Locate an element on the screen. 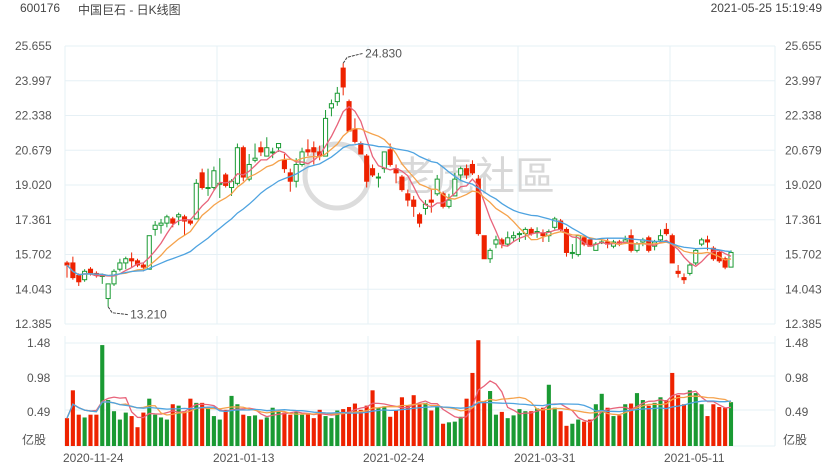  volume-tick-left: 0.98 is located at coordinates (39, 378).